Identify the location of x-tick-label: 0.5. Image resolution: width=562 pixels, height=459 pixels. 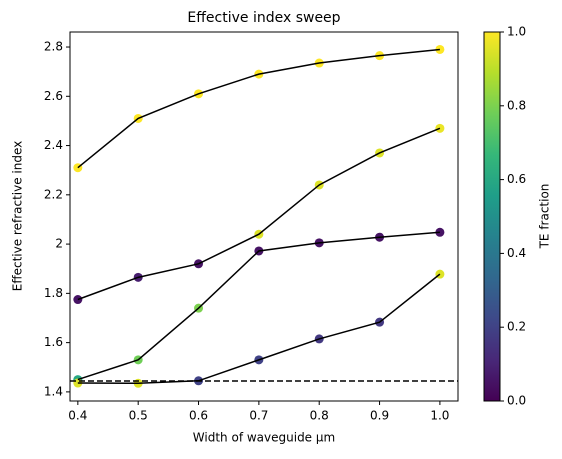
(138, 416).